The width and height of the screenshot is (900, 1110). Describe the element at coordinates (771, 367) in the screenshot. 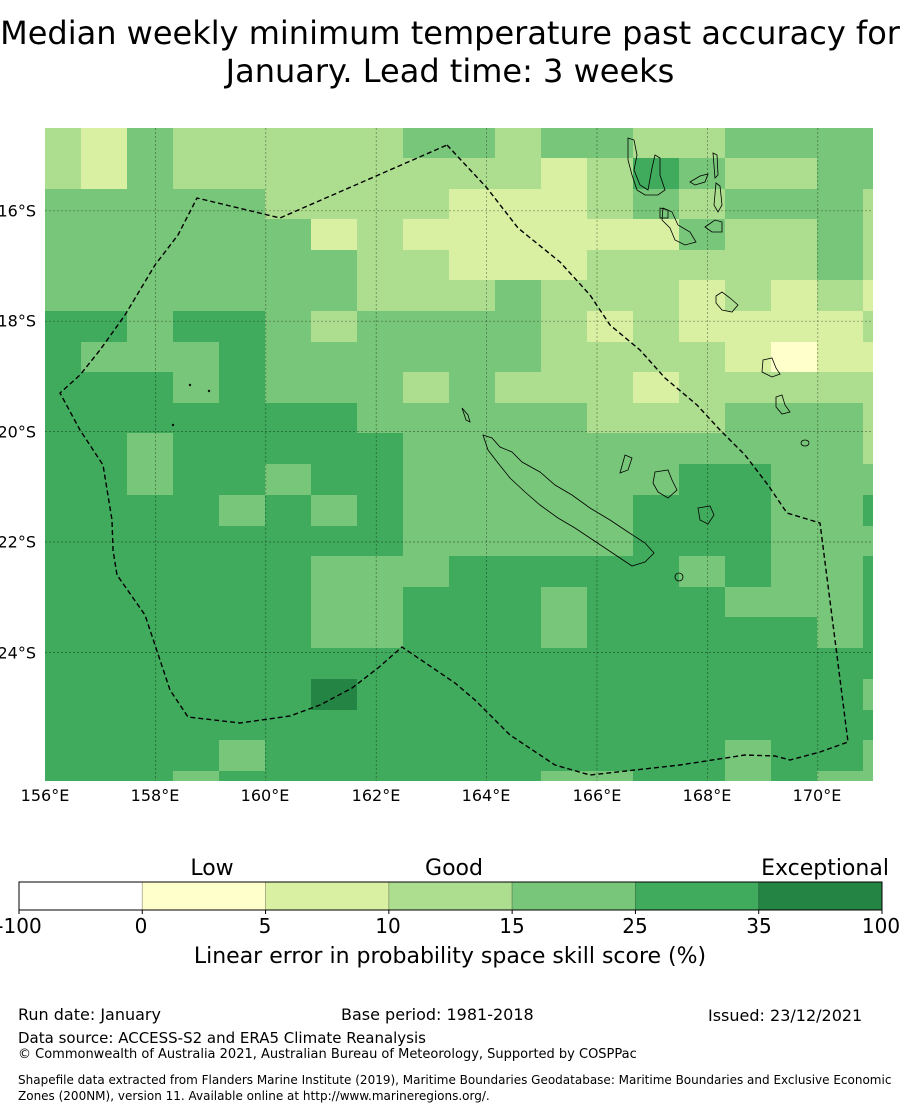

I see `erromango-coast` at that location.